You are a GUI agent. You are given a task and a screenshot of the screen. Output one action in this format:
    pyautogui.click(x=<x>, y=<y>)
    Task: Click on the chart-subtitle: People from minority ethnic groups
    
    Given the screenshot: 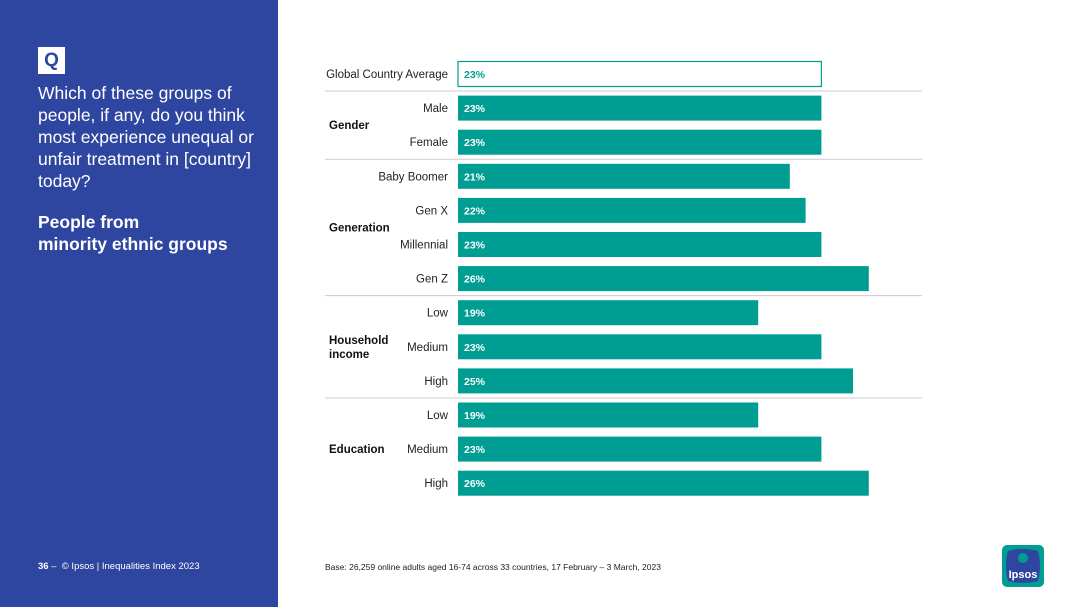 What is the action you would take?
    pyautogui.click(x=154, y=233)
    